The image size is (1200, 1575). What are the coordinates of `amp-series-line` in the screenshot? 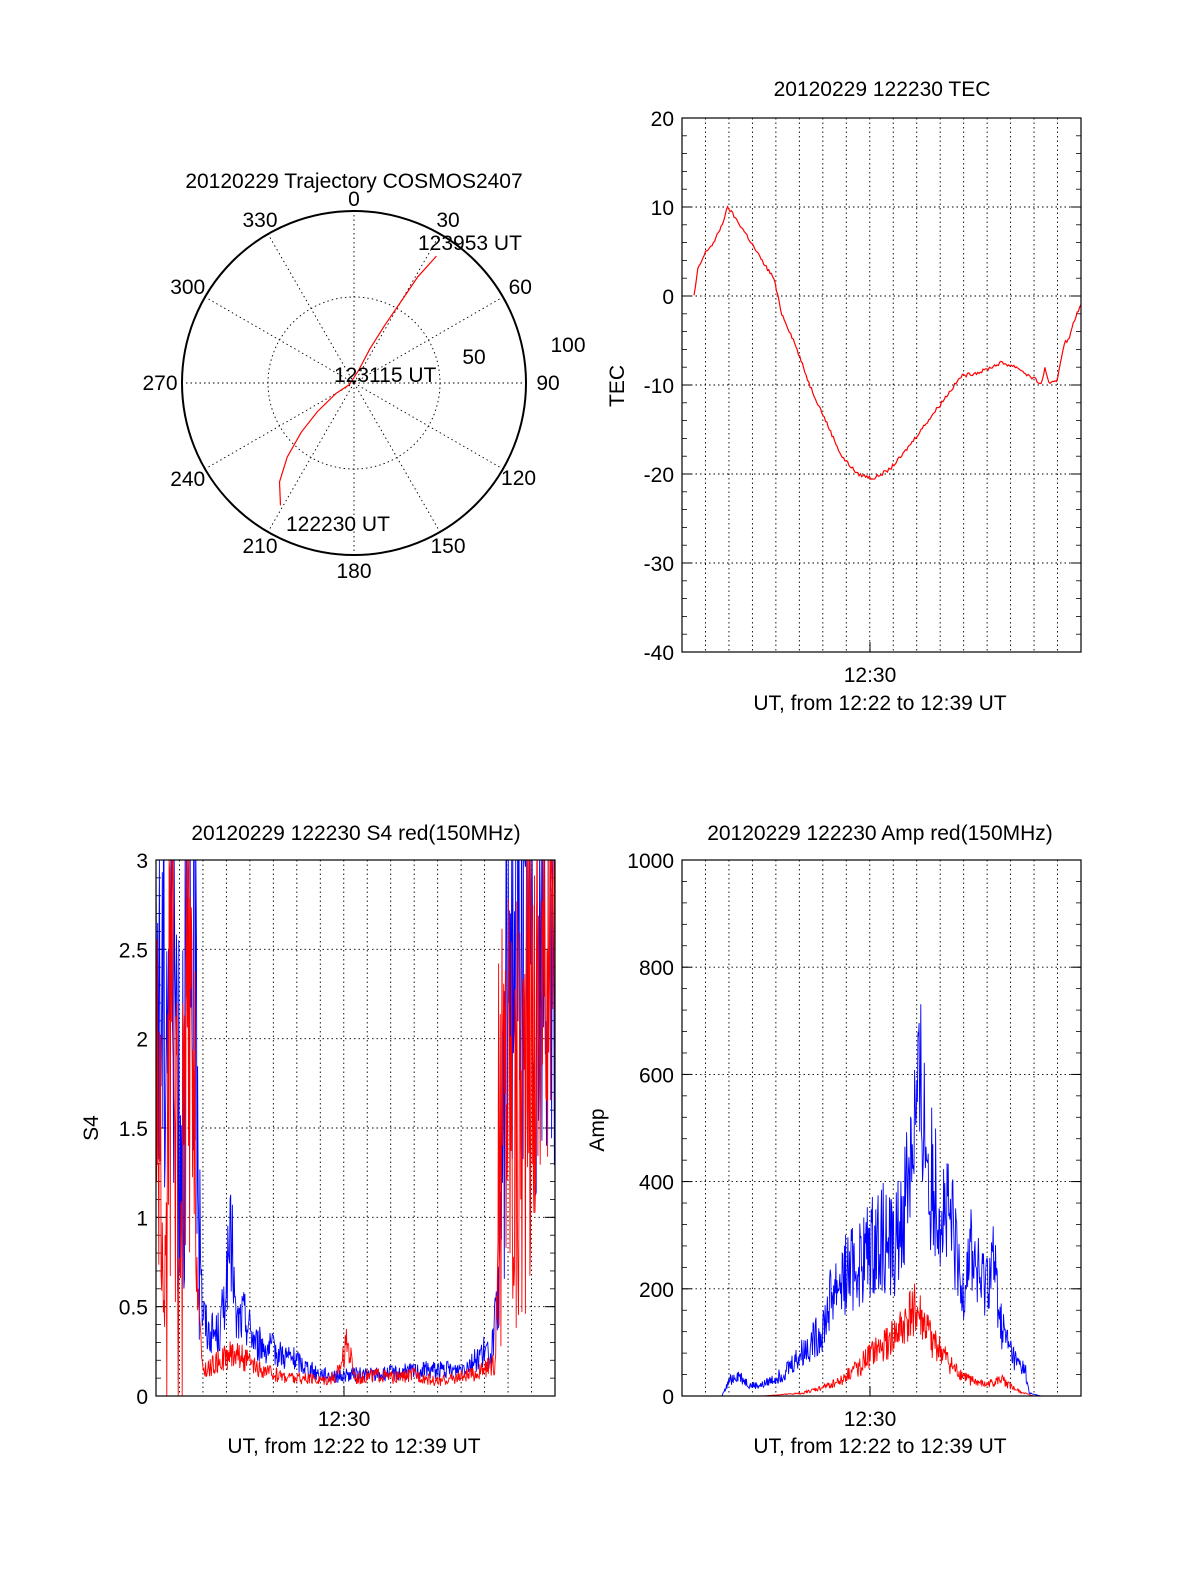 It's located at (881, 1200).